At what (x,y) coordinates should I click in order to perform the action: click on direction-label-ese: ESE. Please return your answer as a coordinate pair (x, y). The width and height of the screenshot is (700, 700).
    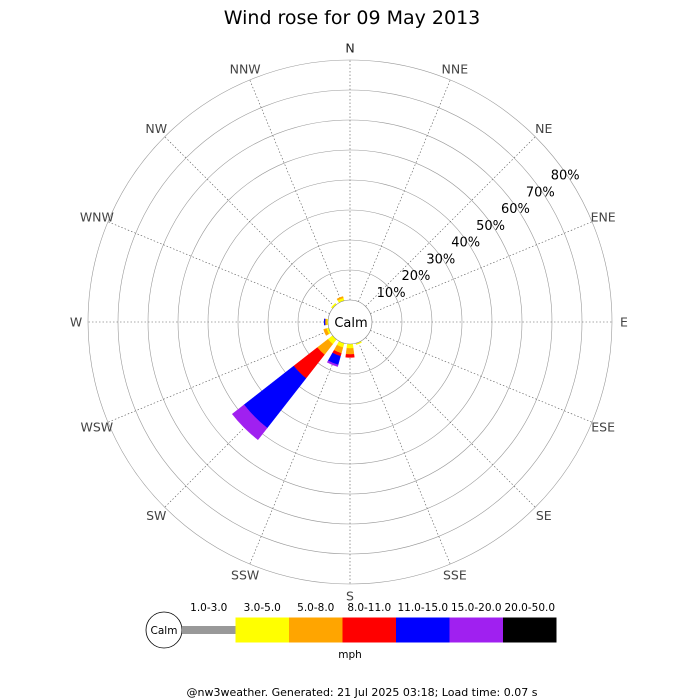
    Looking at the image, I should click on (603, 426).